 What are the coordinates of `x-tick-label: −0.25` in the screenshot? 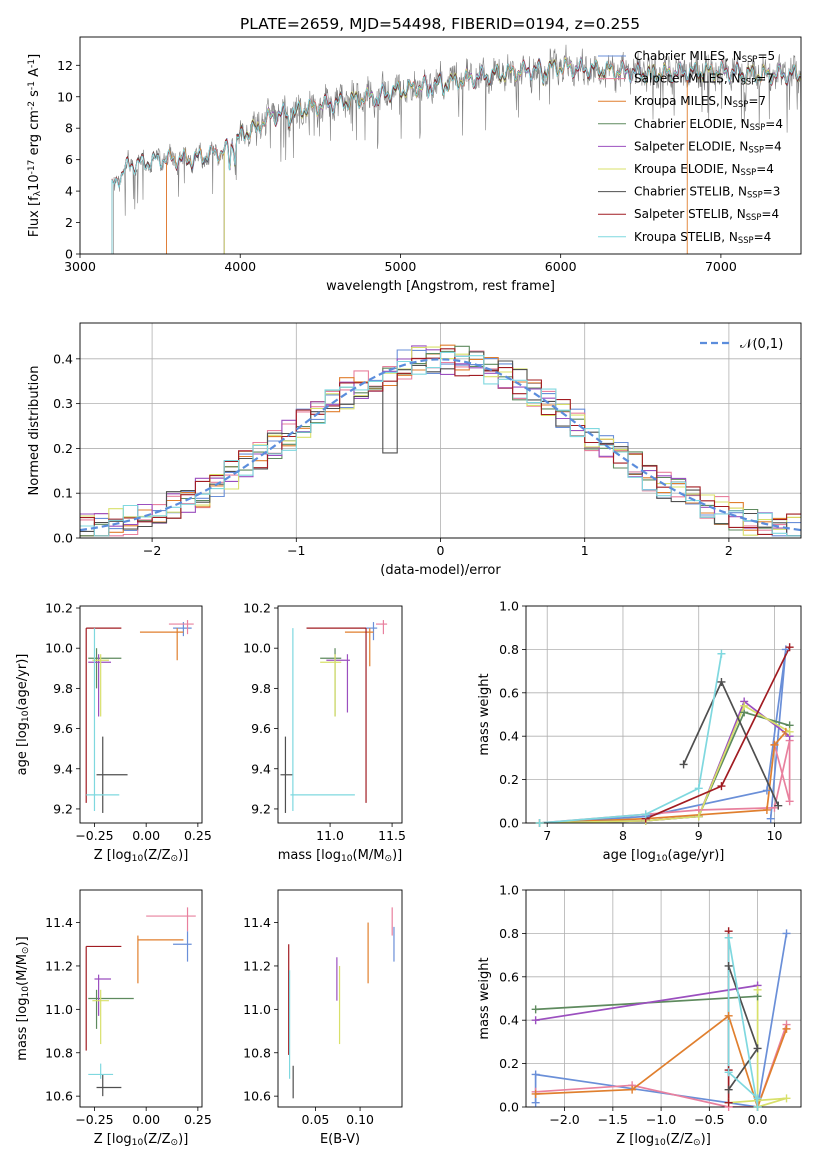 It's located at (94, 1119).